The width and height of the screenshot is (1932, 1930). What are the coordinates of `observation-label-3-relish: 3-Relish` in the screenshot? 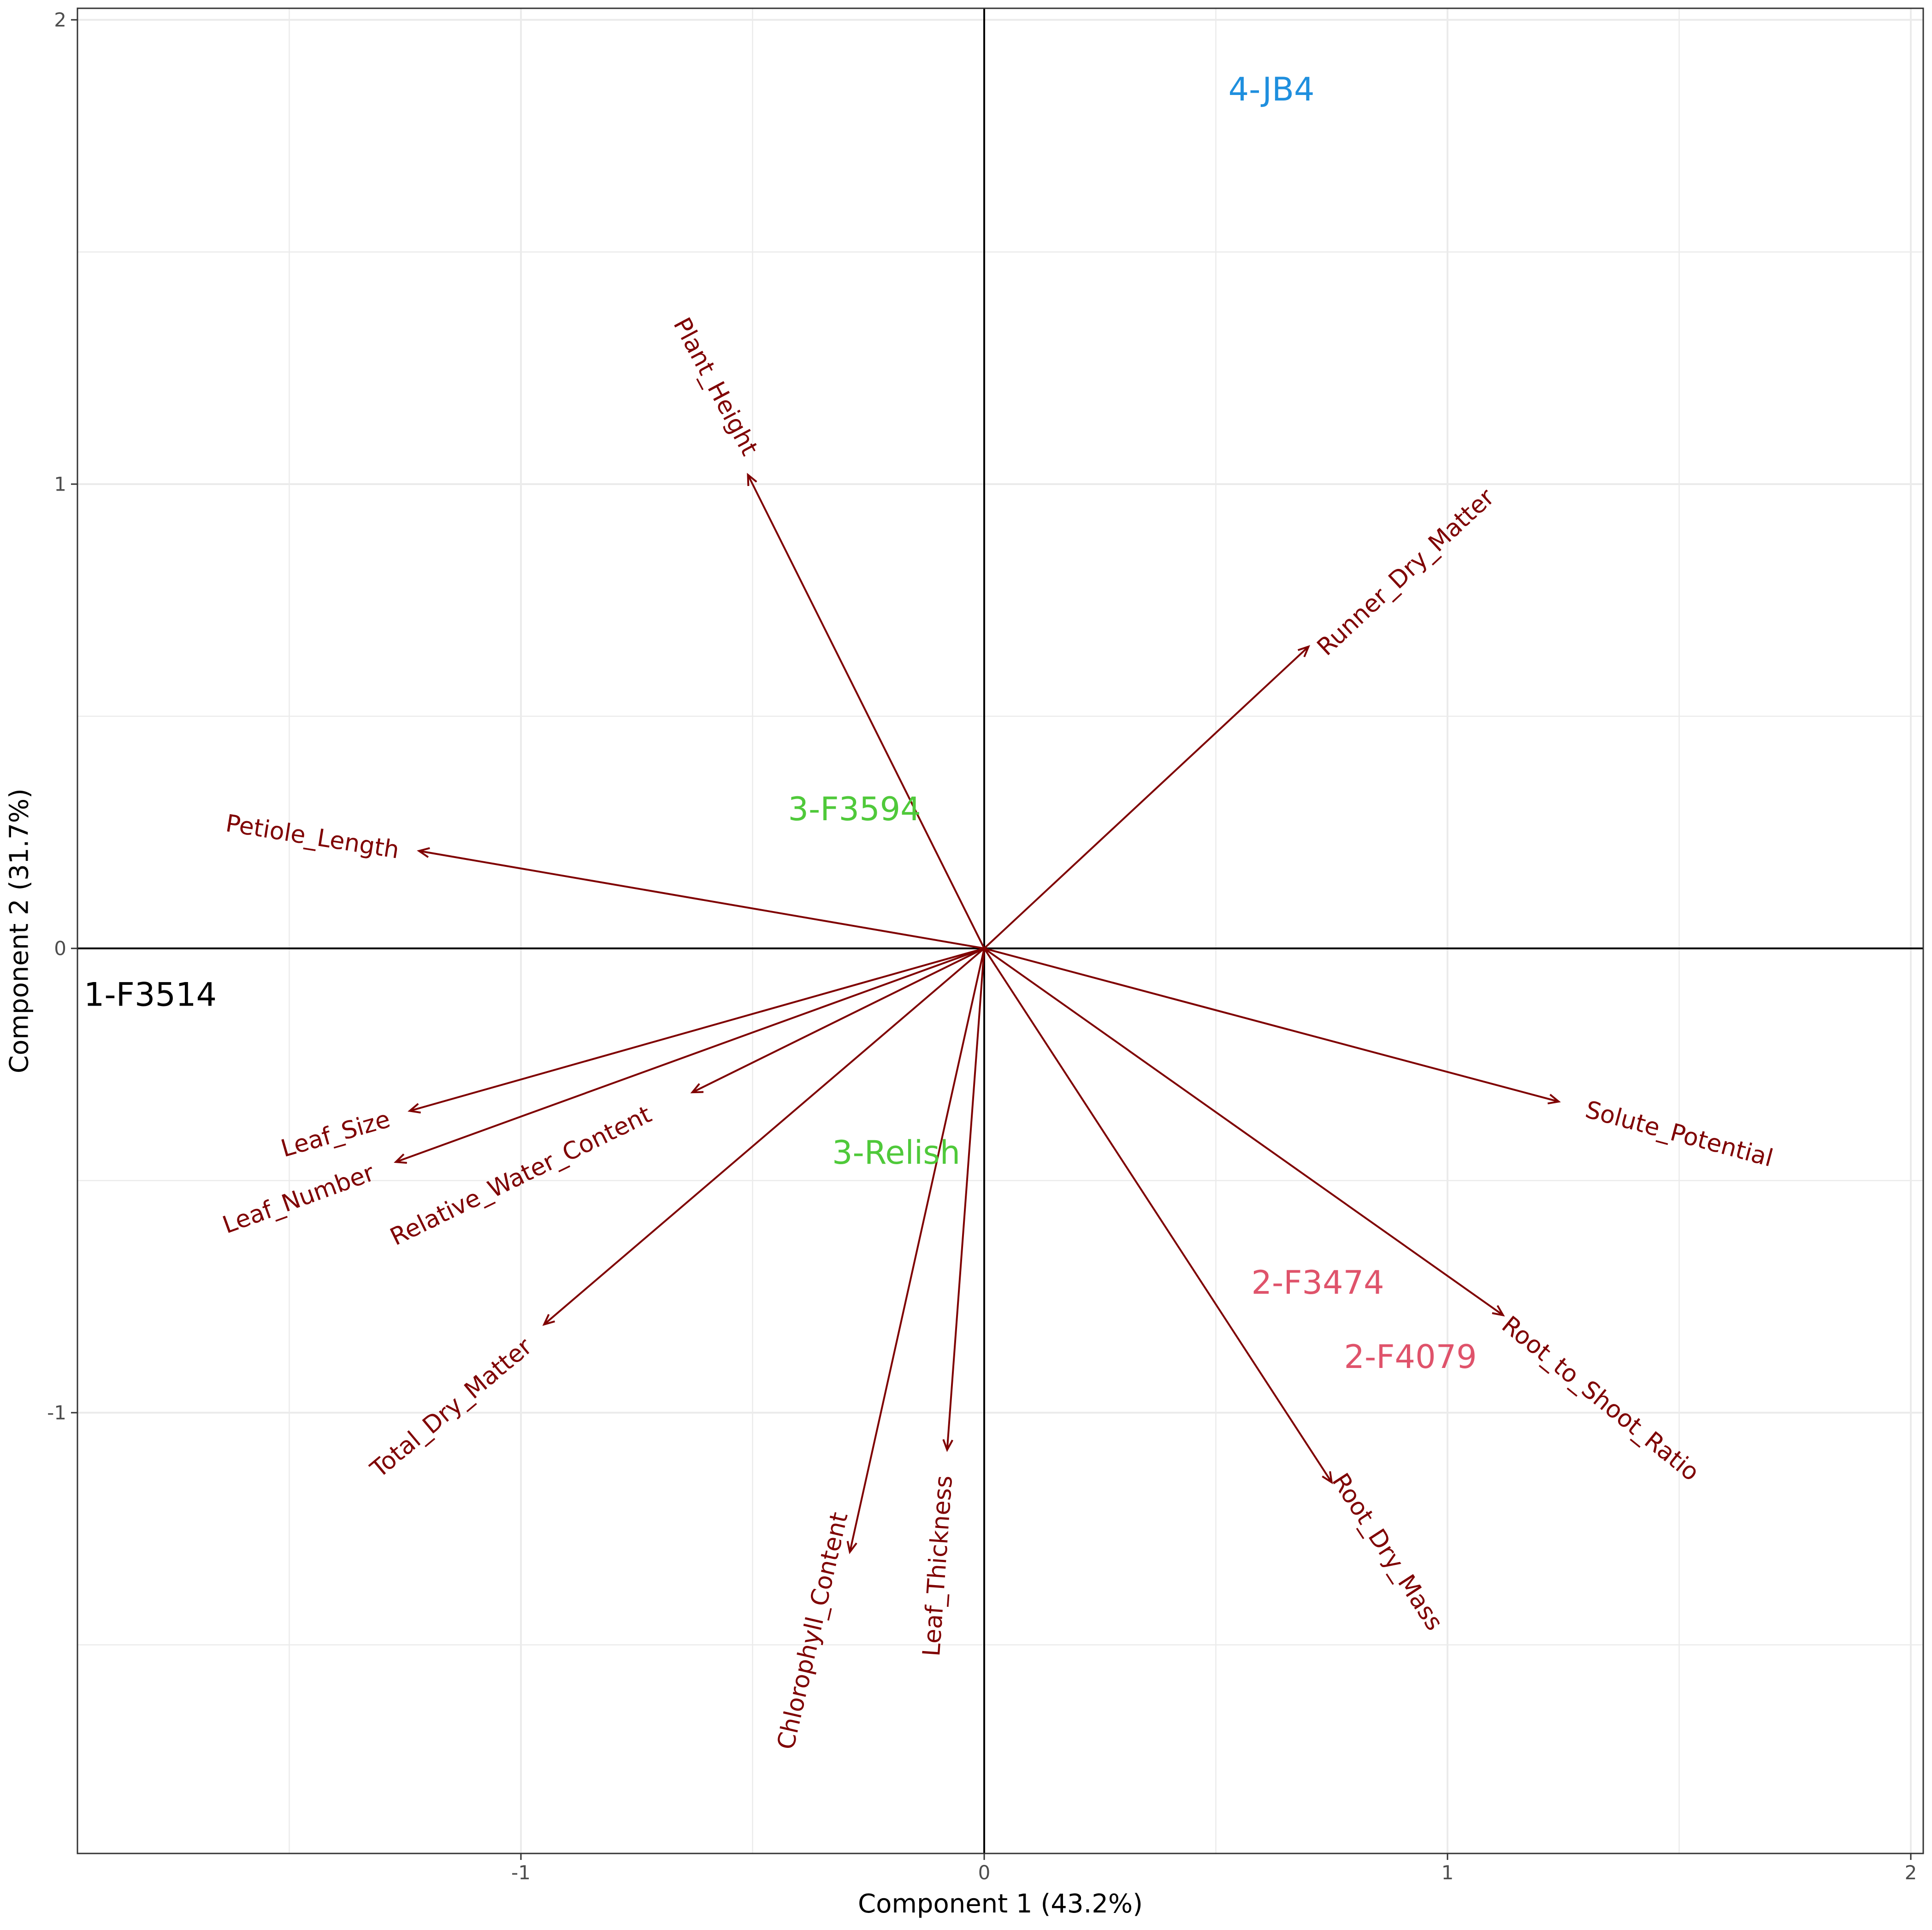 It's located at (896, 1153).